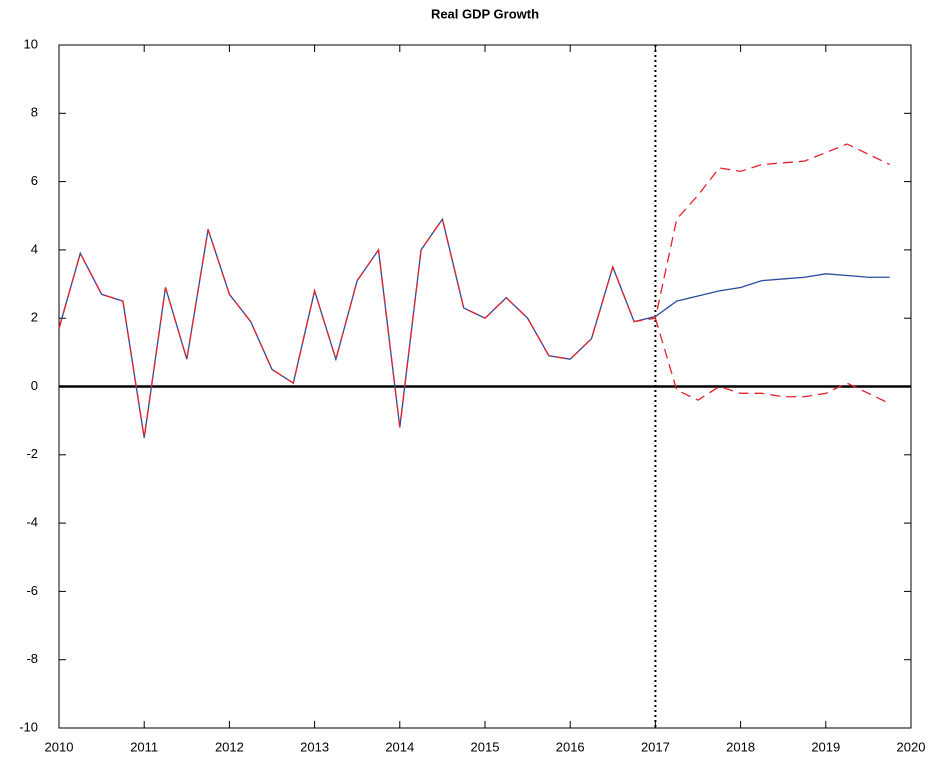 This screenshot has width=938, height=765. What do you see at coordinates (32, 658) in the screenshot?
I see `y-tick-label: -8` at bounding box center [32, 658].